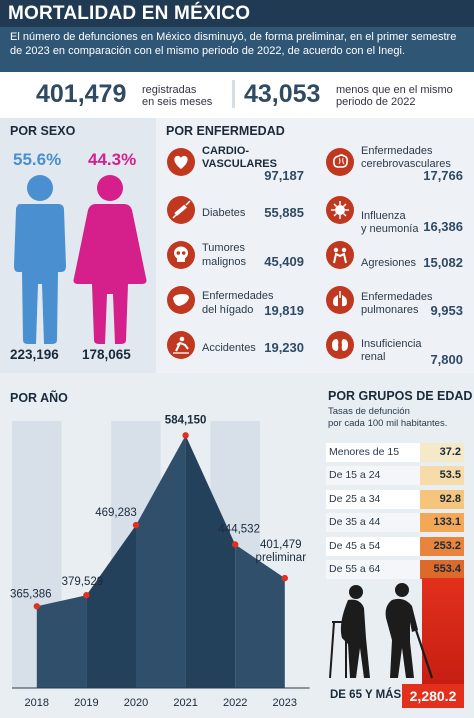 The width and height of the screenshot is (474, 718). Describe the element at coordinates (224, 262) in the screenshot. I see `disease-label-line2: malignos` at that location.